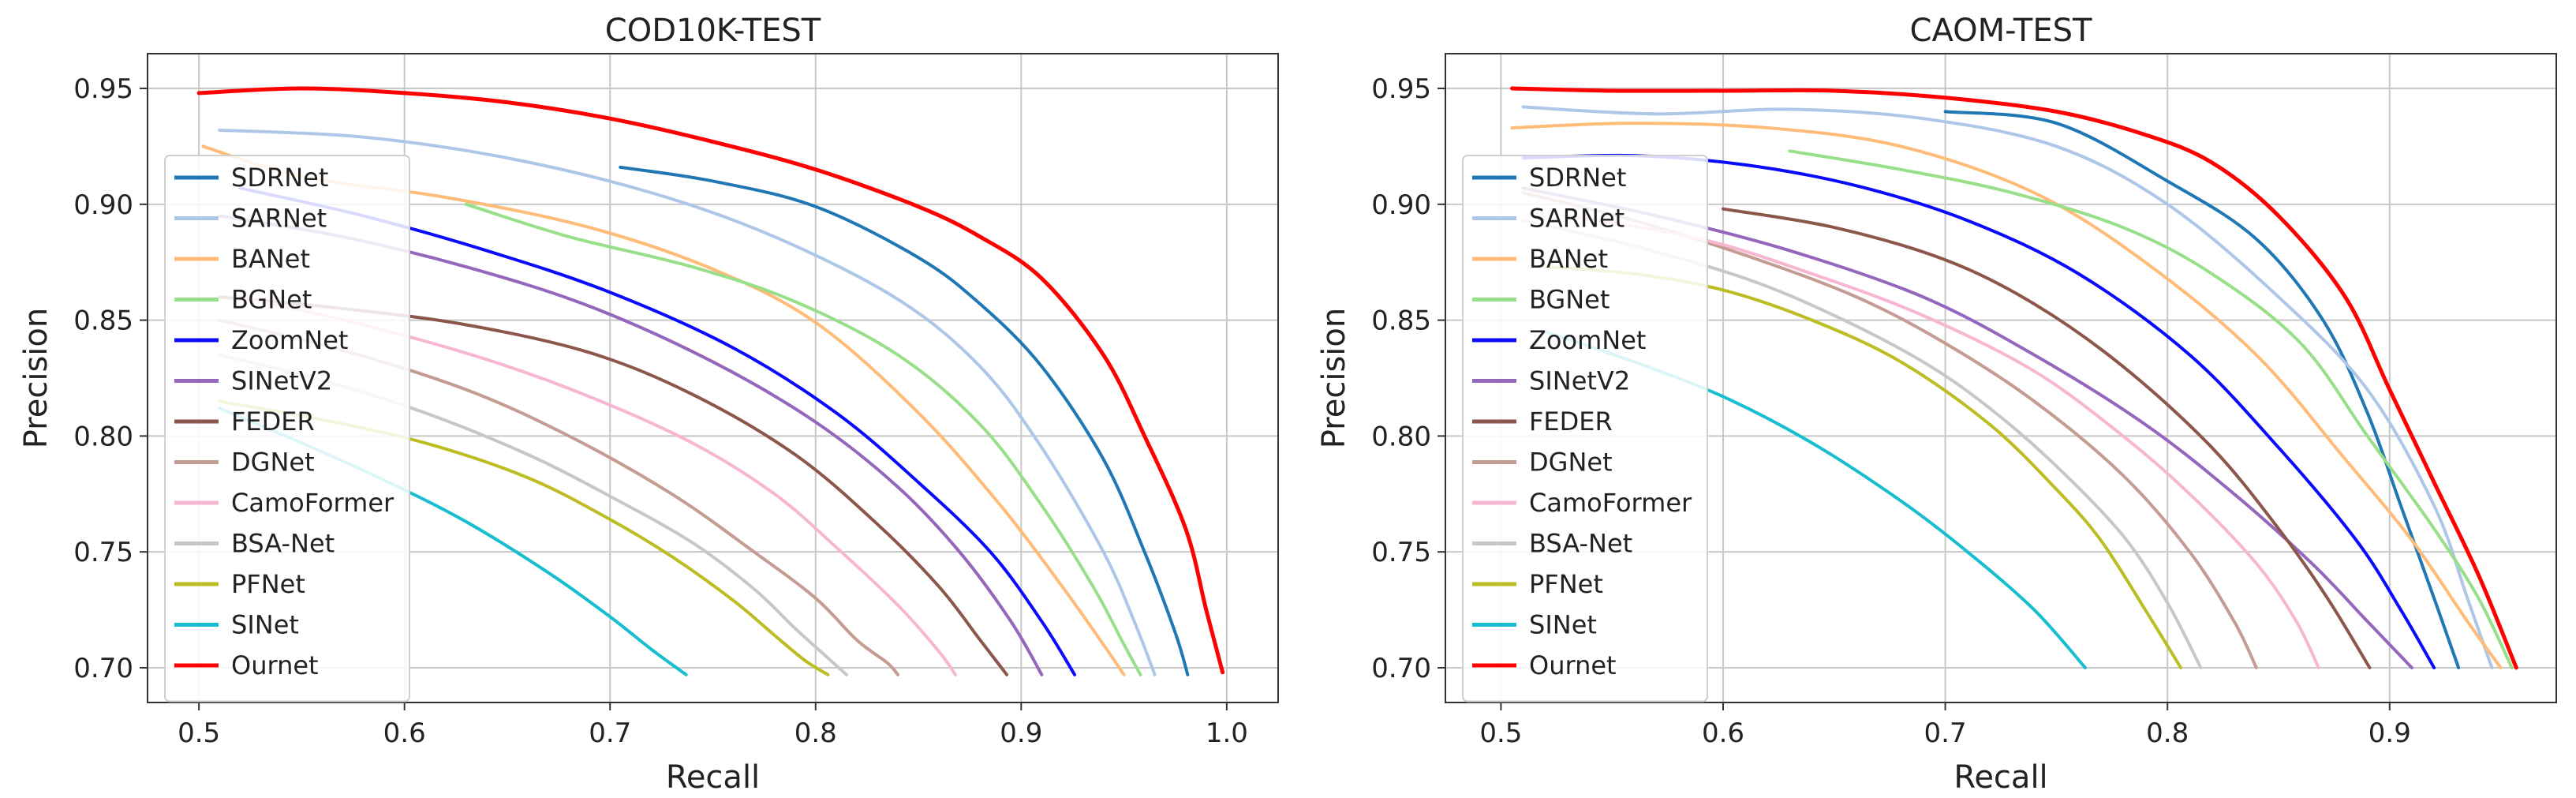 The width and height of the screenshot is (2576, 798). Describe the element at coordinates (2001, 31) in the screenshot. I see `chart-title: CAOM-TEST` at that location.